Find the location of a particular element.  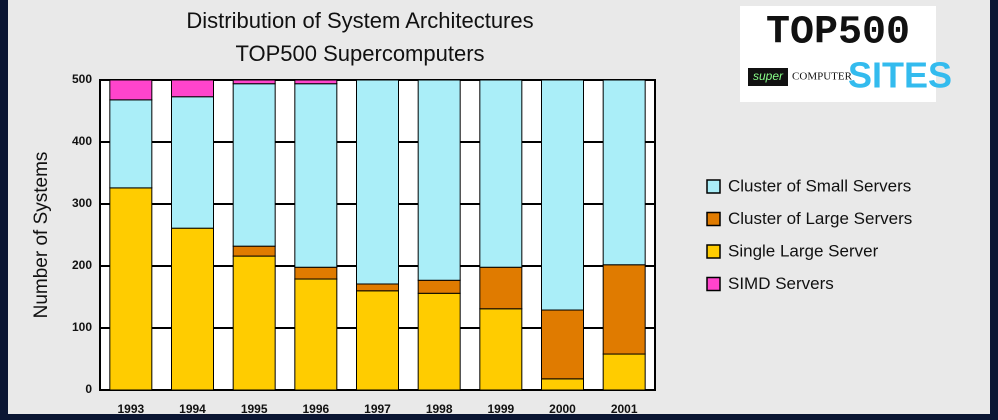

x-tick-label: 1993 is located at coordinates (130, 409).